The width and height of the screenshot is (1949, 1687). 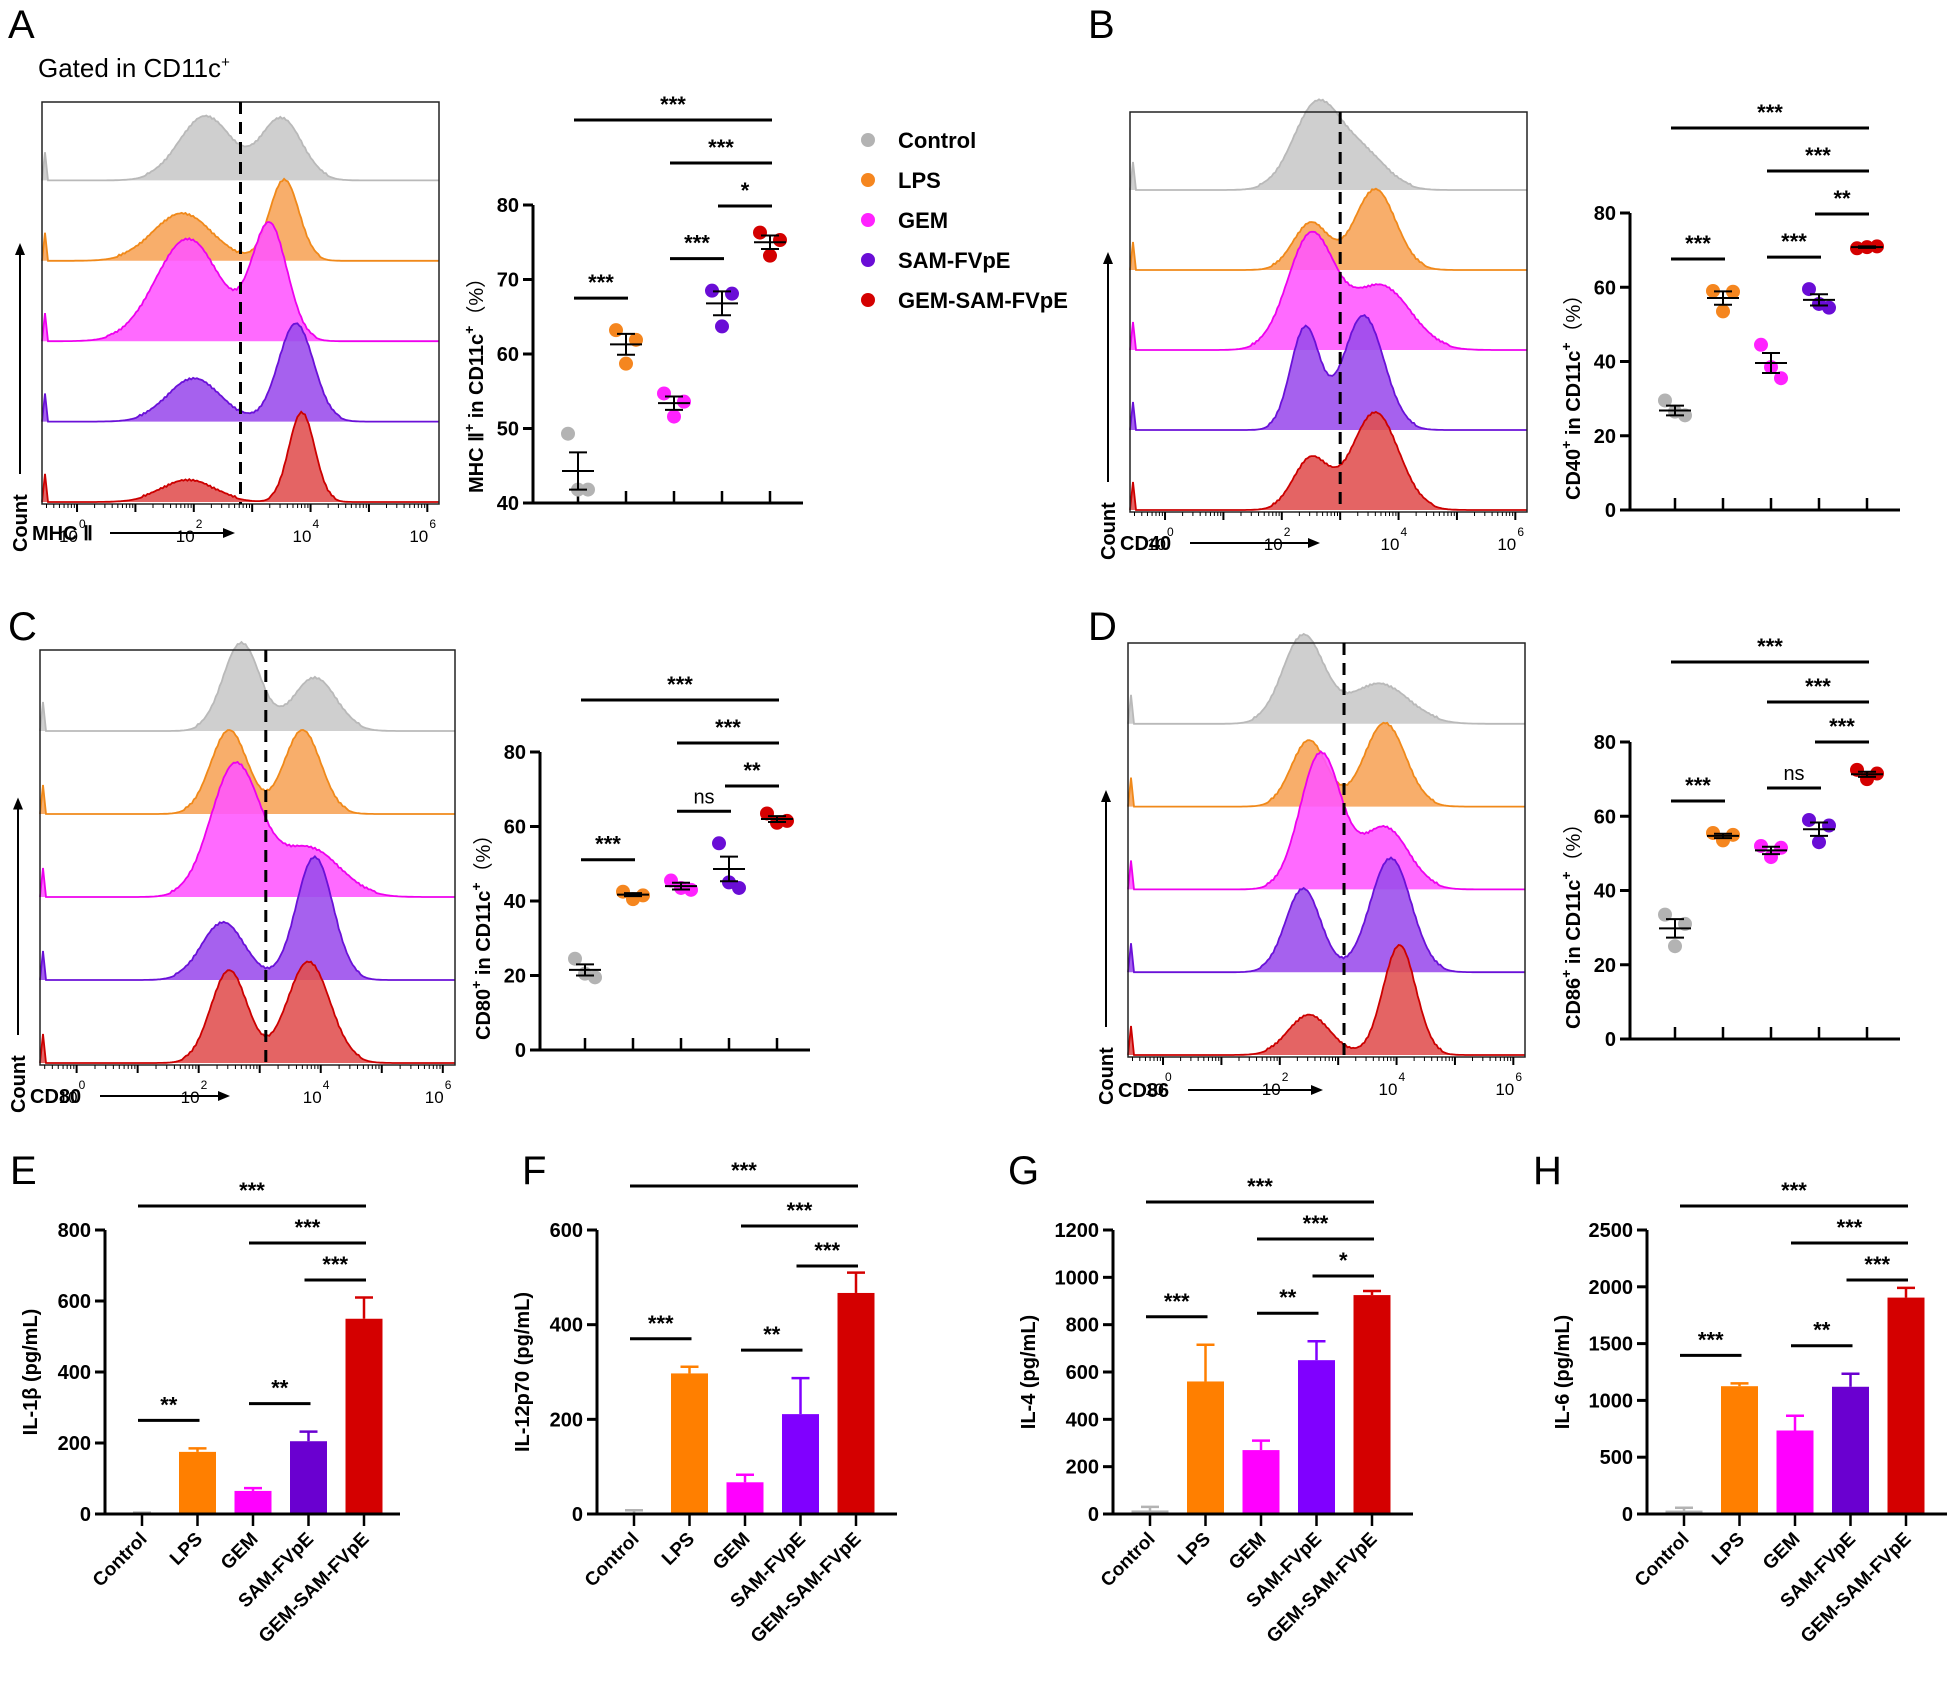 What do you see at coordinates (247, 771) in the screenshot?
I see `hist-fill-lps` at bounding box center [247, 771].